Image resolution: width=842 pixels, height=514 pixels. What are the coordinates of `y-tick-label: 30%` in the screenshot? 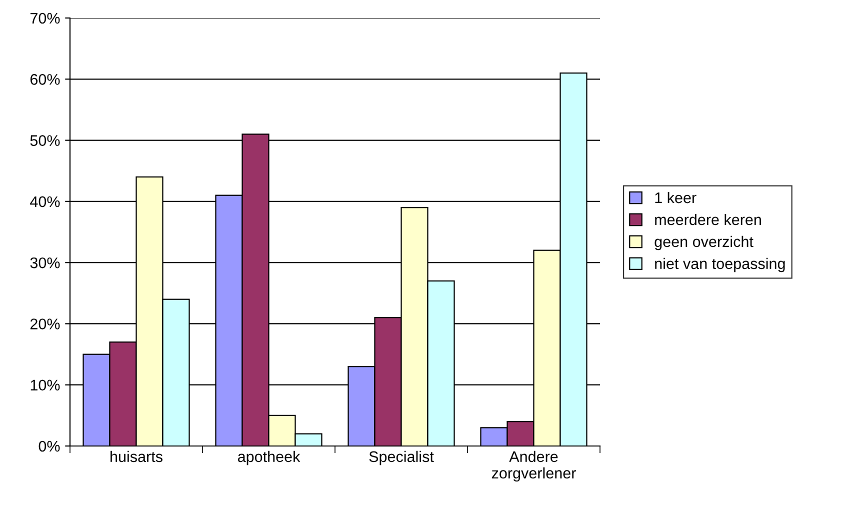 It's located at (45, 262).